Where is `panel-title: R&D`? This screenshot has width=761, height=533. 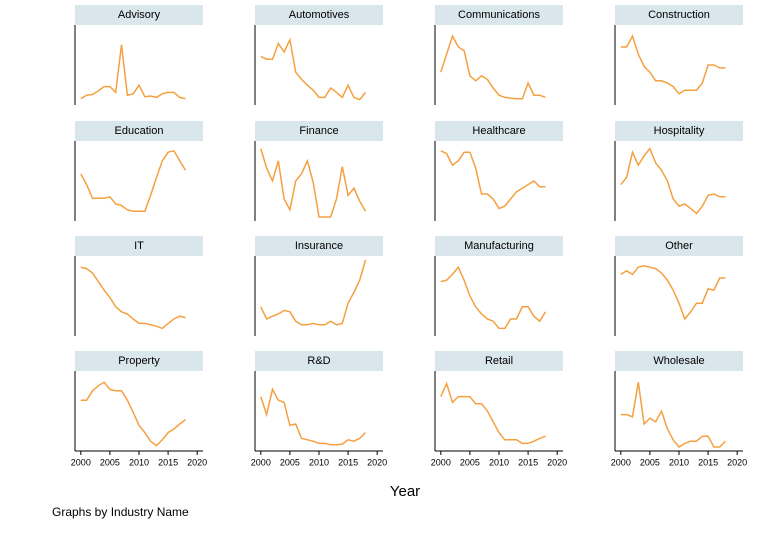
panel-title: R&D is located at coordinates (318, 361).